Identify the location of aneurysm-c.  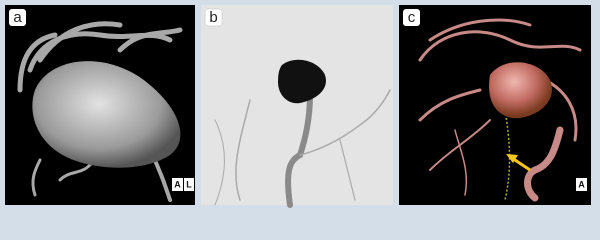
(520, 90).